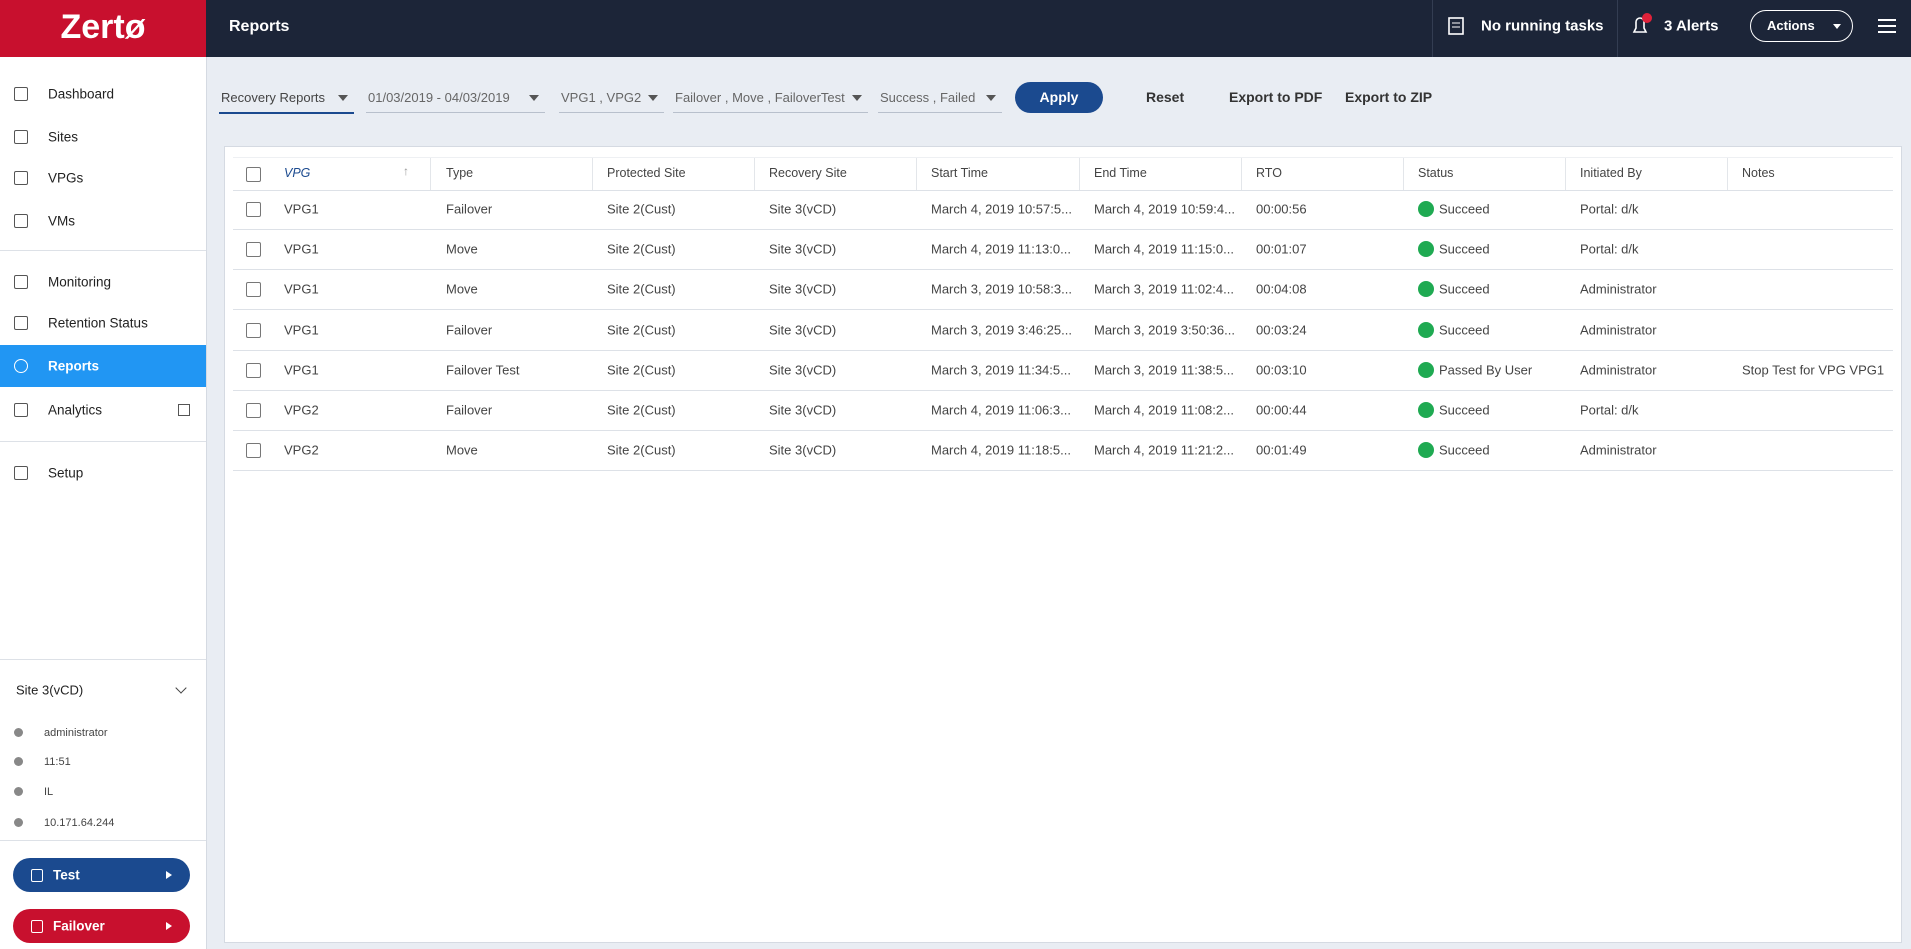 The width and height of the screenshot is (1911, 949). What do you see at coordinates (439, 97) in the screenshot?
I see `filter-value: 01/03/2019 - 04/03/2019` at bounding box center [439, 97].